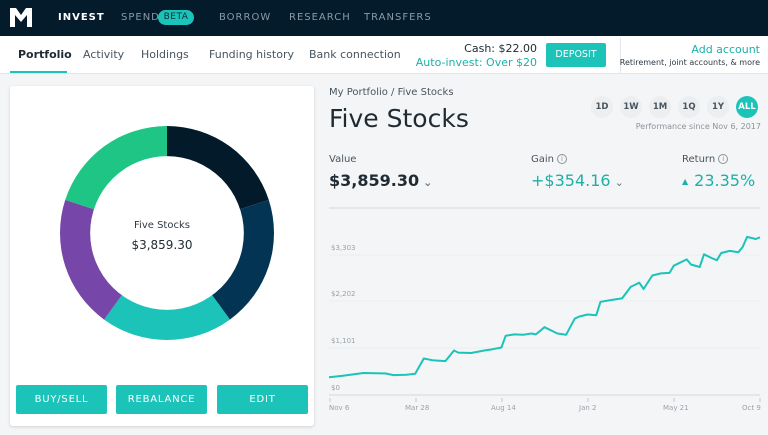 The width and height of the screenshot is (768, 435). Describe the element at coordinates (343, 159) in the screenshot. I see `value-label: Value` at that location.